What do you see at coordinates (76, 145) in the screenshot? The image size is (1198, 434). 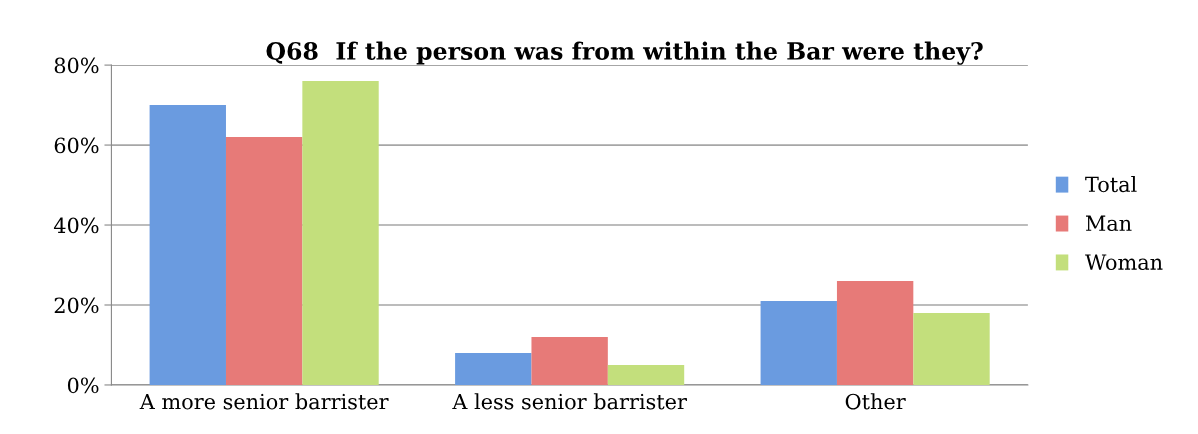 I see `y-tick-label: 60%` at bounding box center [76, 145].